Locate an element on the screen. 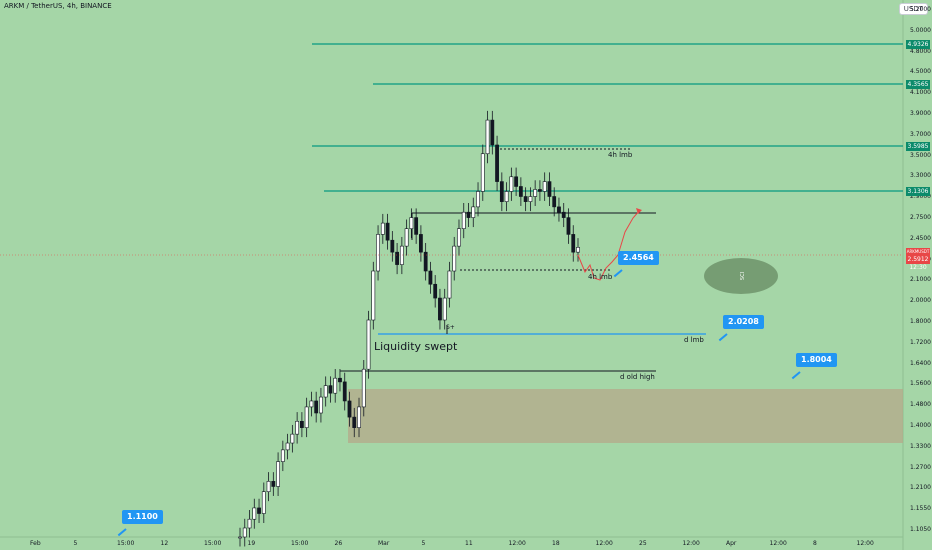  y-tick-label: 3.9000 is located at coordinates (920, 113).